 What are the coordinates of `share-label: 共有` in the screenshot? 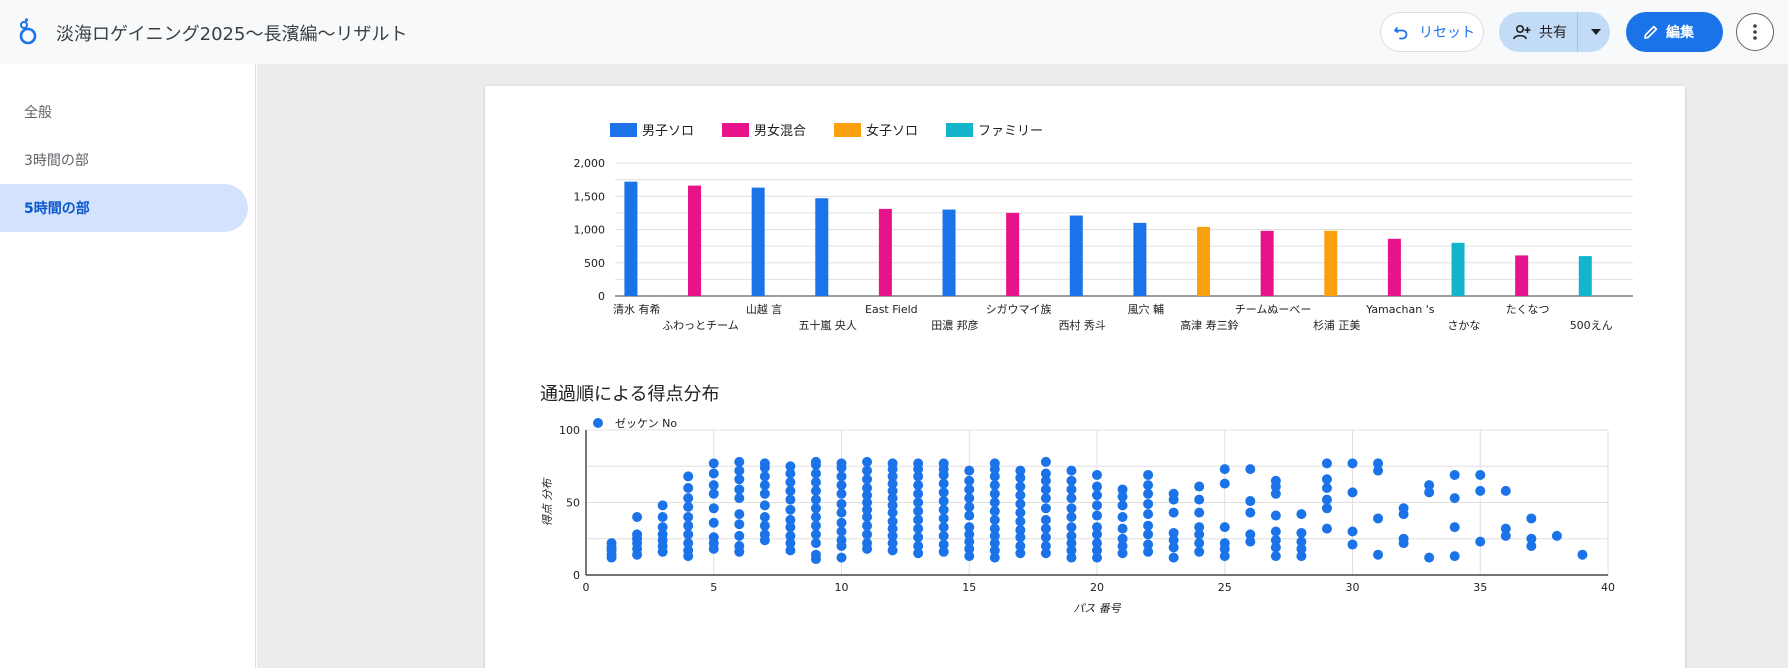 It's located at (1553, 33).